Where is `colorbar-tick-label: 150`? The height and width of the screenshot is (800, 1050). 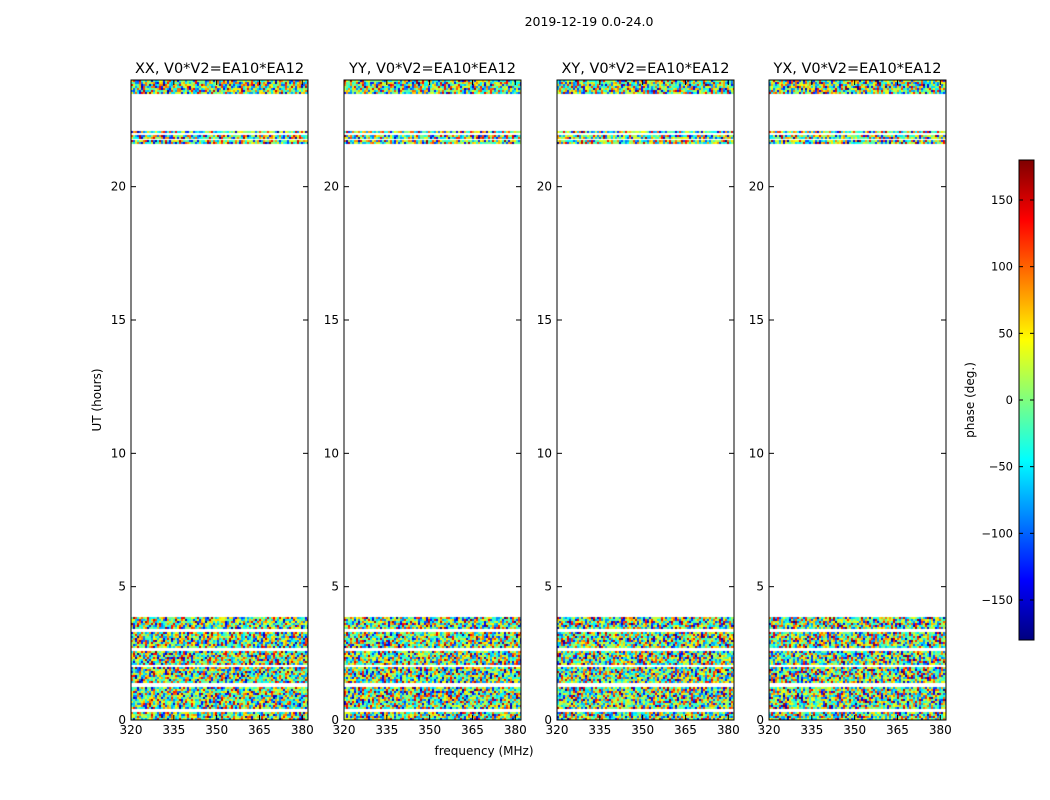 colorbar-tick-label: 150 is located at coordinates (1002, 200).